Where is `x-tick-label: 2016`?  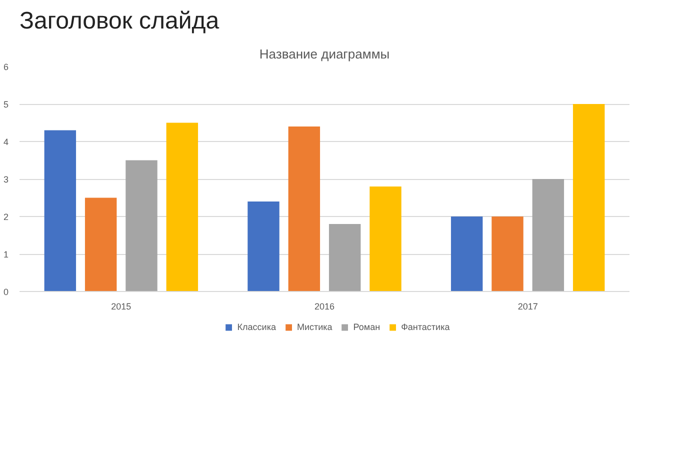 x-tick-label: 2016 is located at coordinates (324, 307).